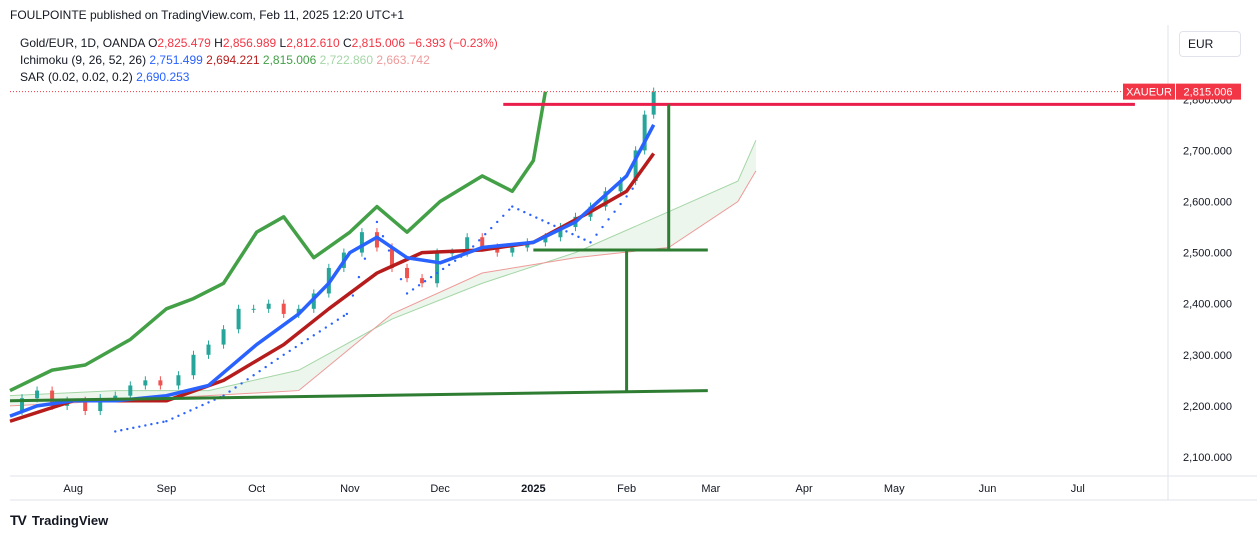 Image resolution: width=1257 pixels, height=537 pixels. I want to click on x-tick-label: Sep, so click(167, 489).